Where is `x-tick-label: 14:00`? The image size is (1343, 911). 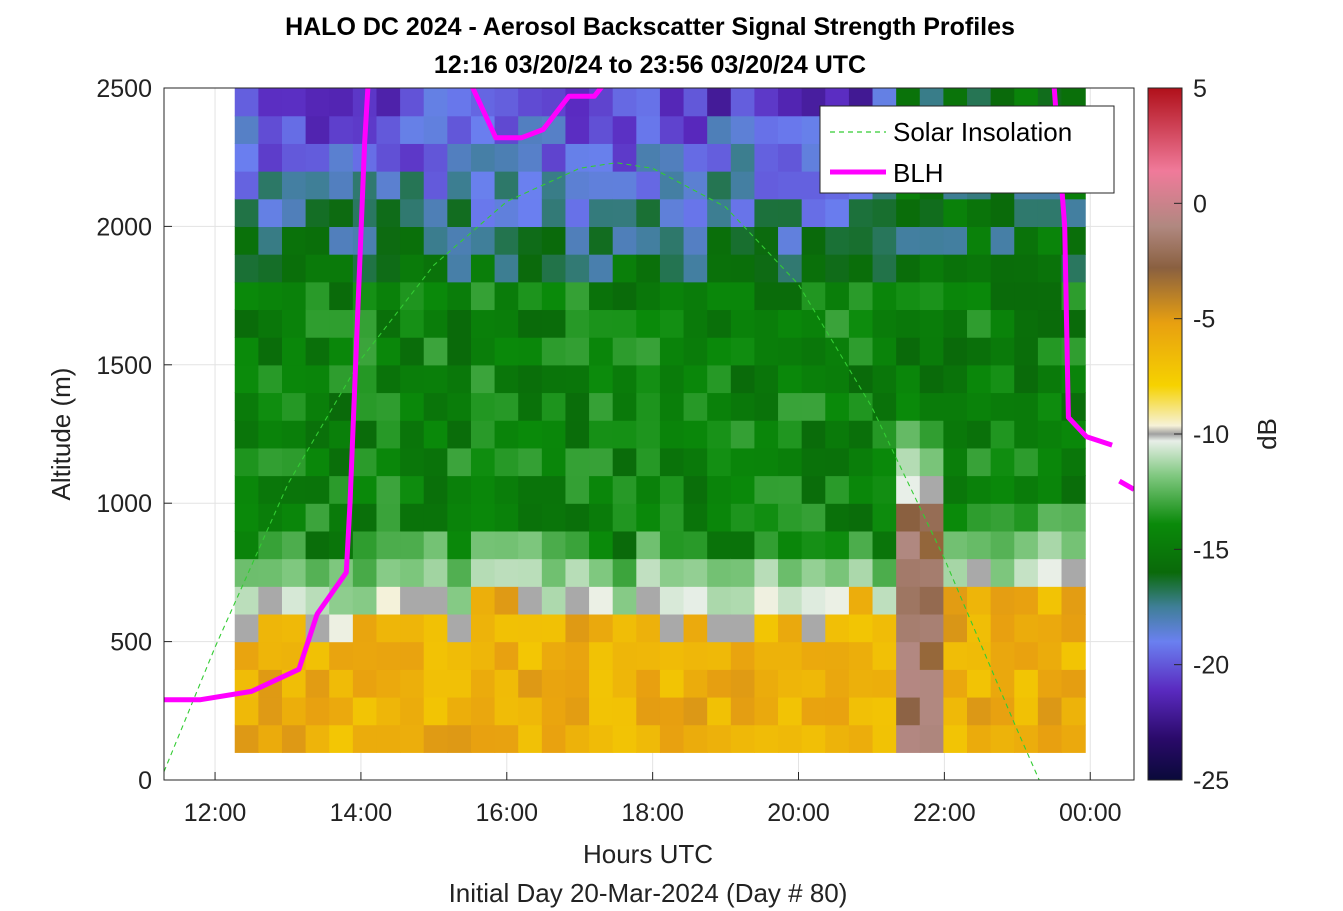 x-tick-label: 14:00 is located at coordinates (361, 813).